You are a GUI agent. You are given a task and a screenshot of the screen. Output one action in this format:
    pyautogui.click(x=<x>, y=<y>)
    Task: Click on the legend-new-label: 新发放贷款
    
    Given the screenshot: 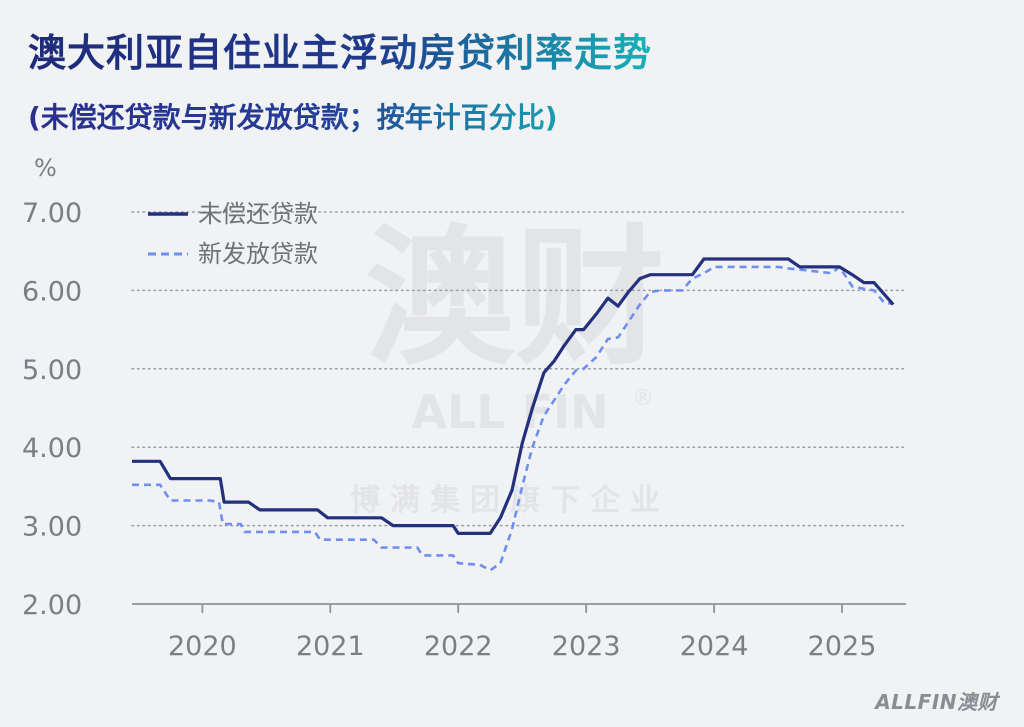 What is the action you would take?
    pyautogui.click(x=258, y=254)
    